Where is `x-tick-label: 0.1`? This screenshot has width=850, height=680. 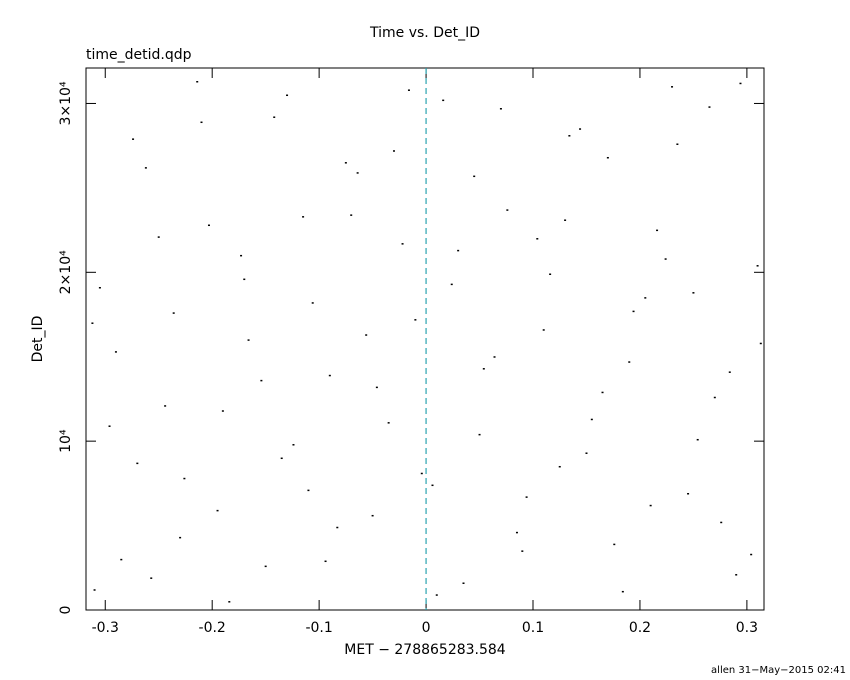
x-tick-label: 0.1 is located at coordinates (533, 628).